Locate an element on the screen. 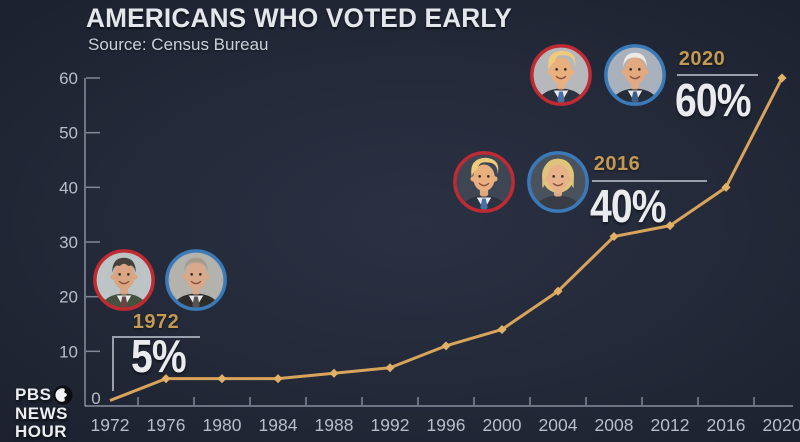 This screenshot has width=800, height=442. callout-year-label: 2016 is located at coordinates (617, 164).